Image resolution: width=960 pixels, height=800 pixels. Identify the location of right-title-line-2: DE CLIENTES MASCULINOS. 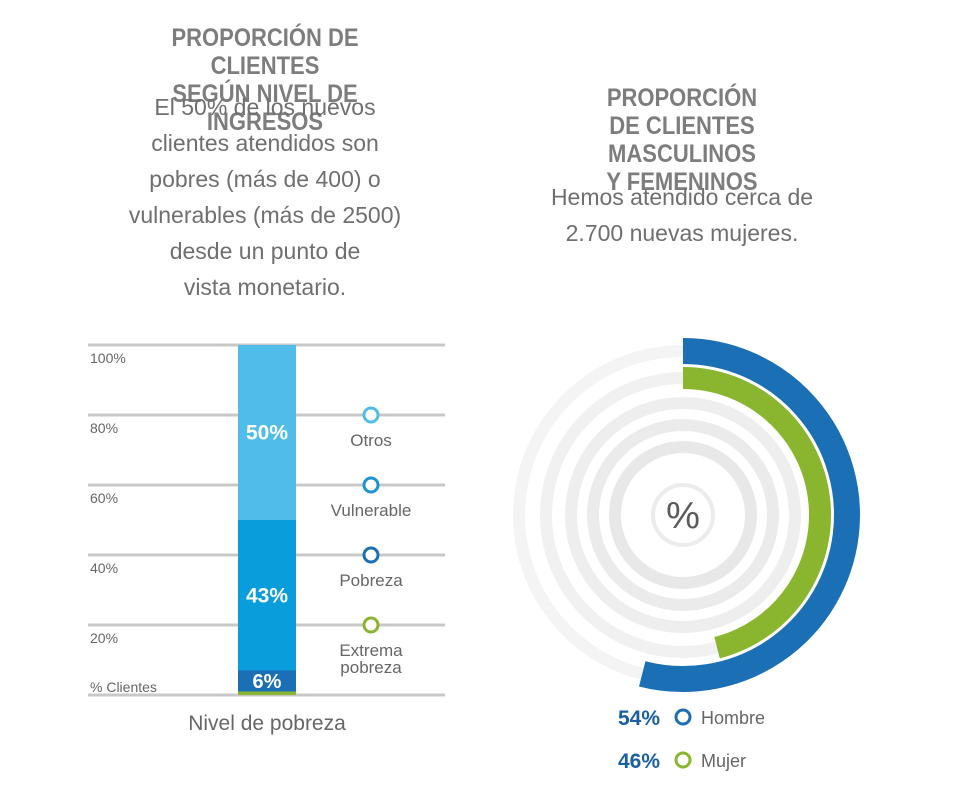
(682, 140).